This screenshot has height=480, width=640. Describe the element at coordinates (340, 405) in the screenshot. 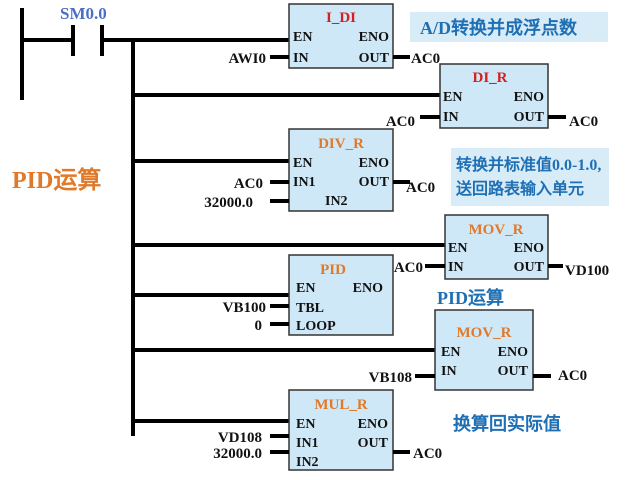

I see `block-title: MUL_R` at that location.